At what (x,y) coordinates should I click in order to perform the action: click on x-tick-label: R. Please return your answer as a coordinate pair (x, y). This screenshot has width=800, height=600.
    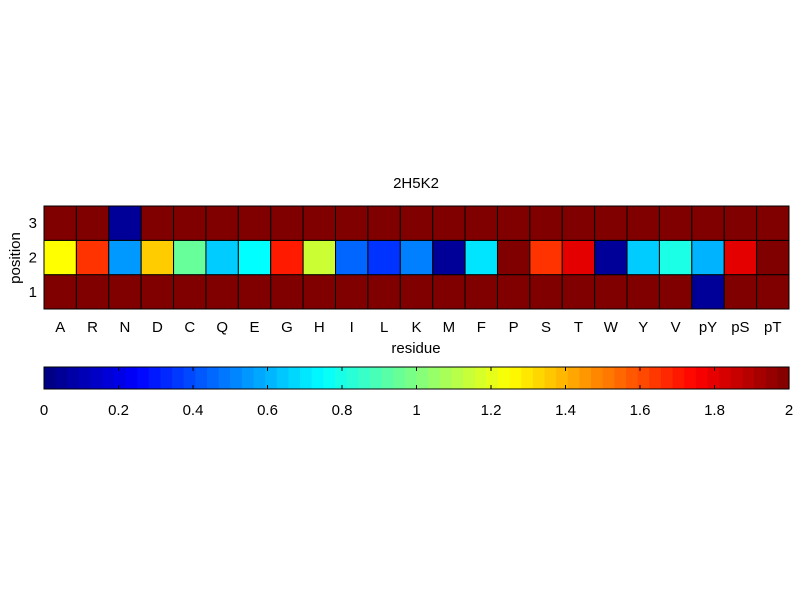
    Looking at the image, I should click on (92, 327).